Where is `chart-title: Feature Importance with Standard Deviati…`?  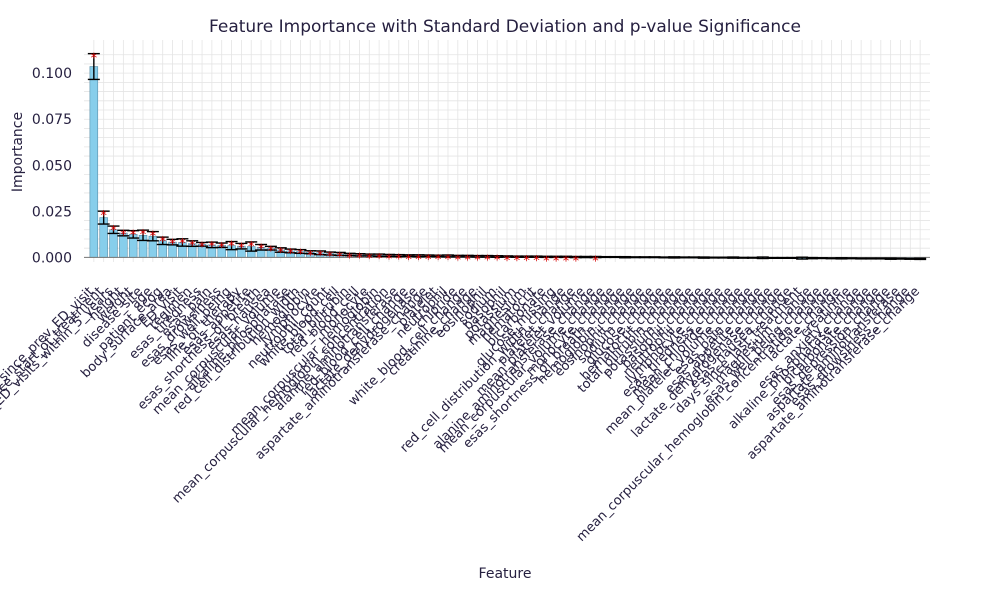
chart-title: Feature Importance with Standard Deviati… is located at coordinates (505, 27).